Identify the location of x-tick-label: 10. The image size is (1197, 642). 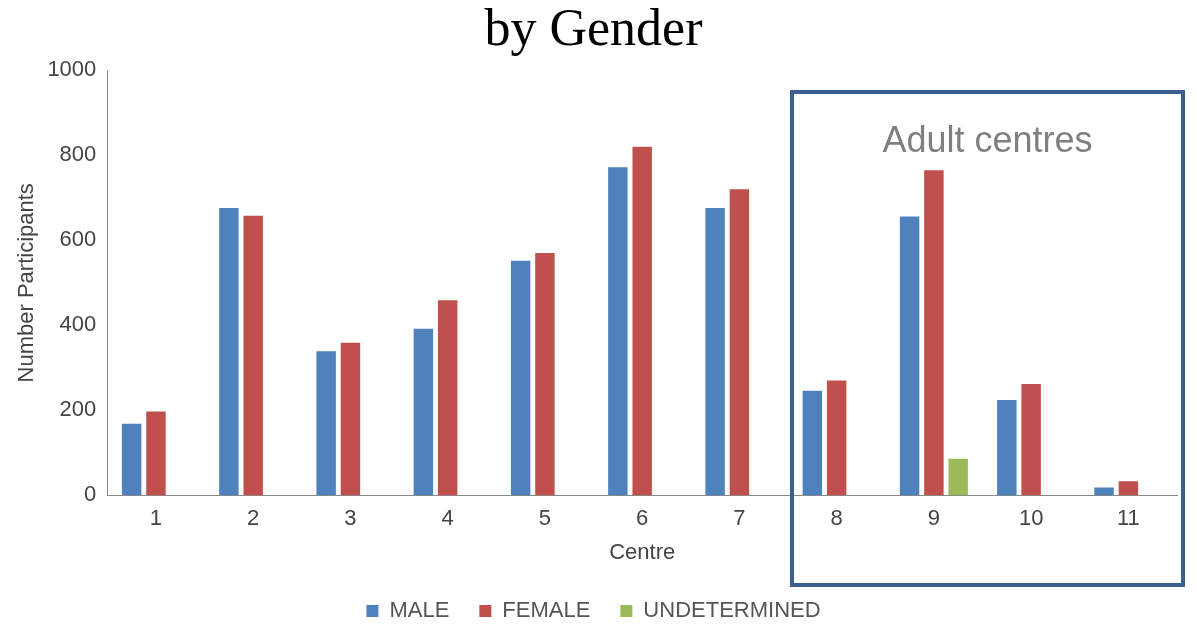
(1031, 518).